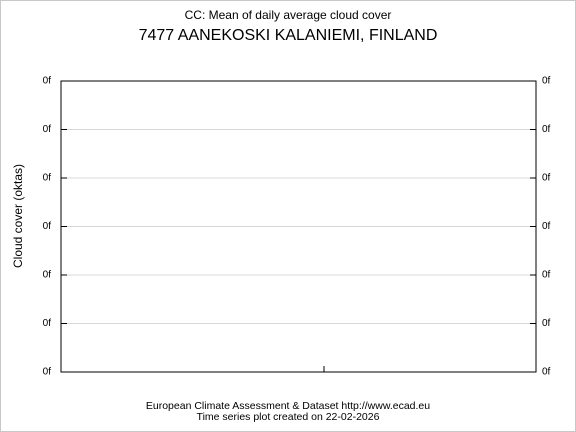 This screenshot has height=432, width=576. What do you see at coordinates (18, 216) in the screenshot?
I see `y-axis-label: Cloud cover (oktas)` at bounding box center [18, 216].